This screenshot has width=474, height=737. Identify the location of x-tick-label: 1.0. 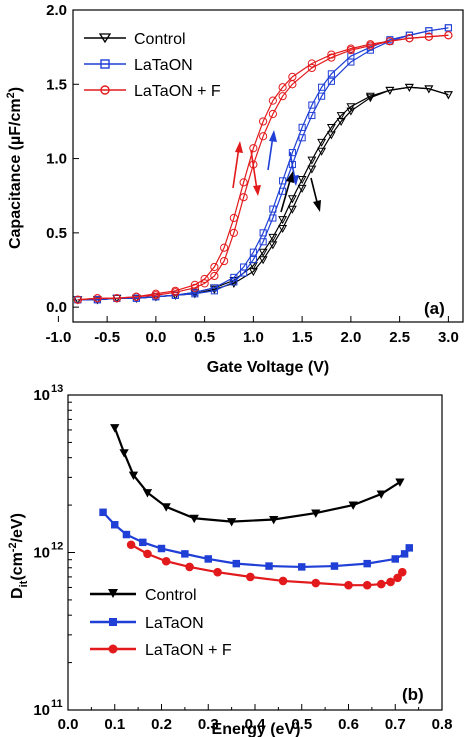
(253, 337).